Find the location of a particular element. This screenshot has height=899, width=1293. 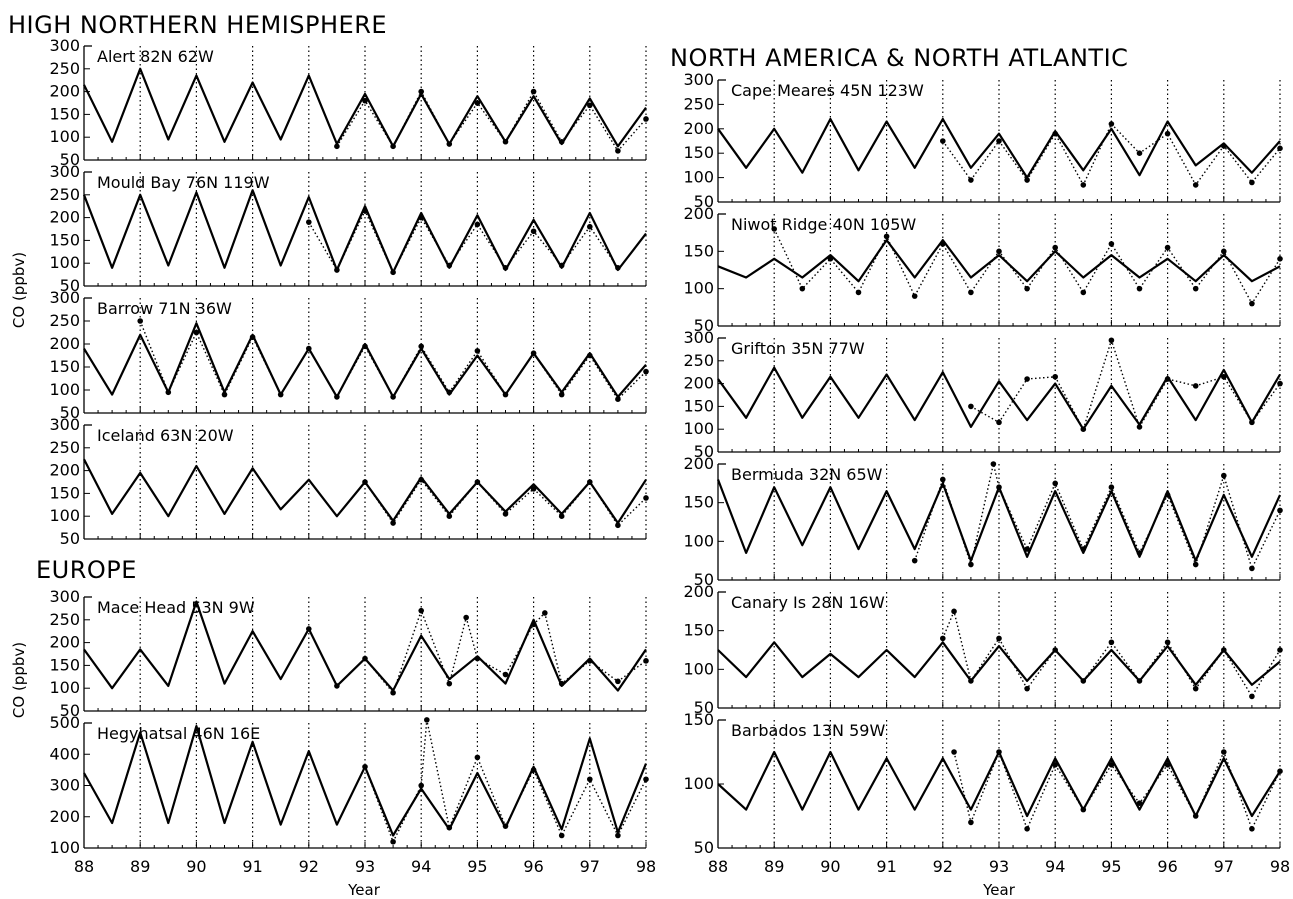

station-label-canary-is: Canary Is 28N 16W is located at coordinates (808, 602).